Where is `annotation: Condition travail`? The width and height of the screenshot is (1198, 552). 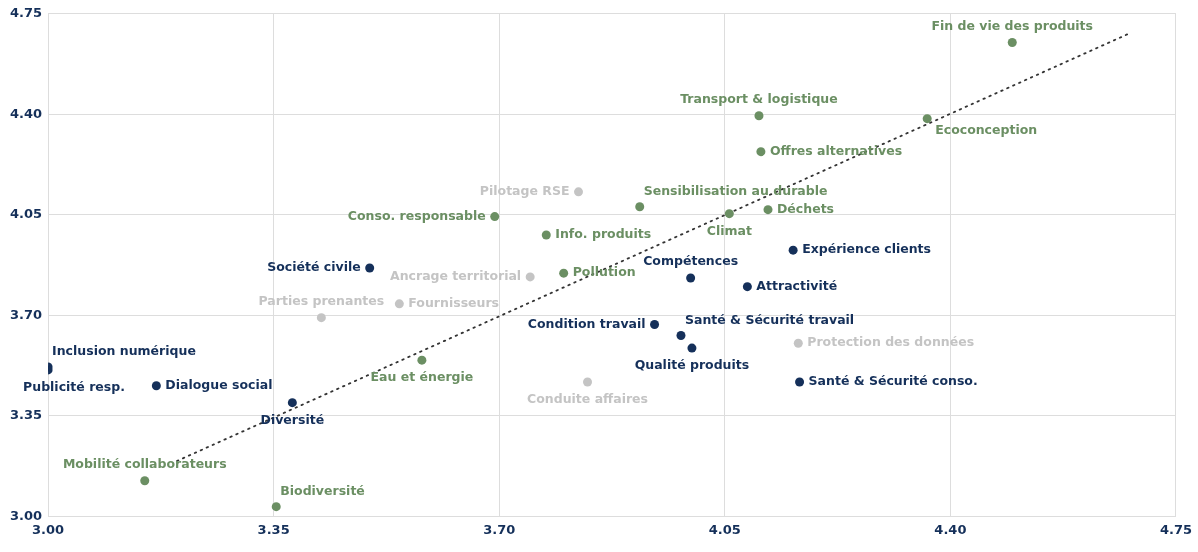 annotation: Condition travail is located at coordinates (586, 323).